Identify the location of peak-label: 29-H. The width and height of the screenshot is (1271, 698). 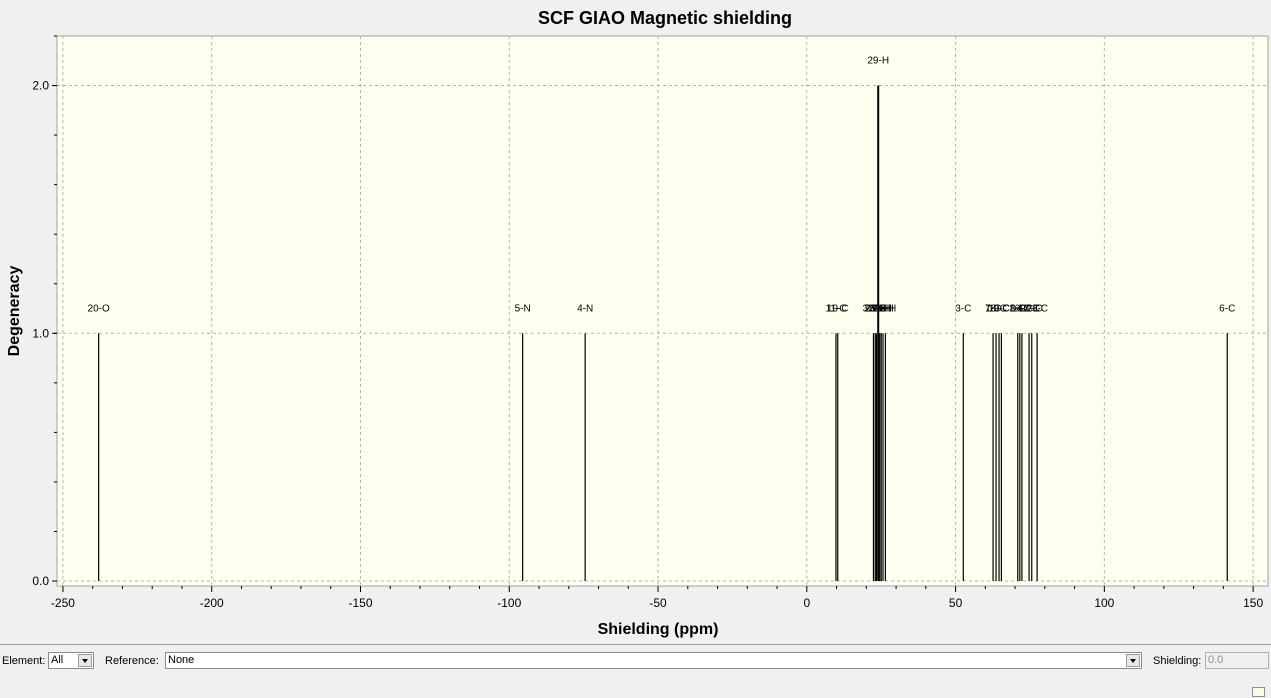
(878, 61).